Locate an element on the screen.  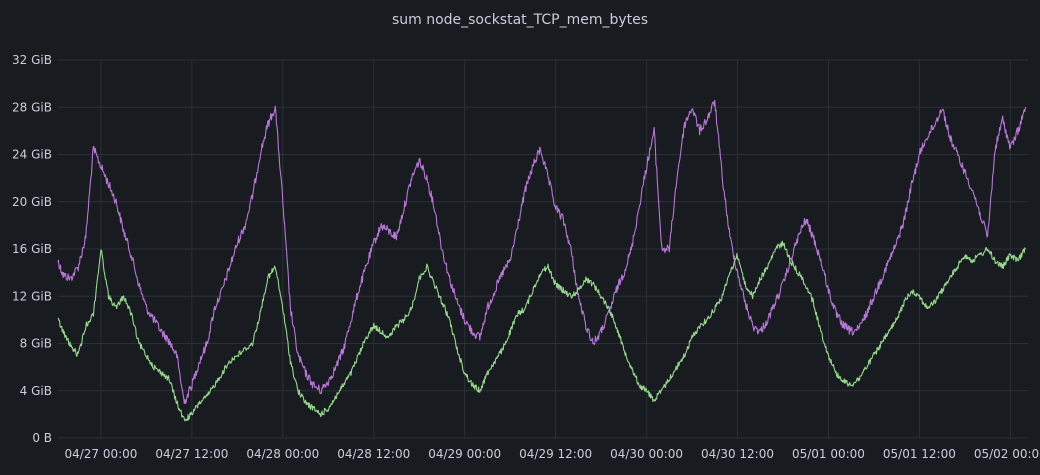
y-tick-label: 20 GiB is located at coordinates (32, 202).